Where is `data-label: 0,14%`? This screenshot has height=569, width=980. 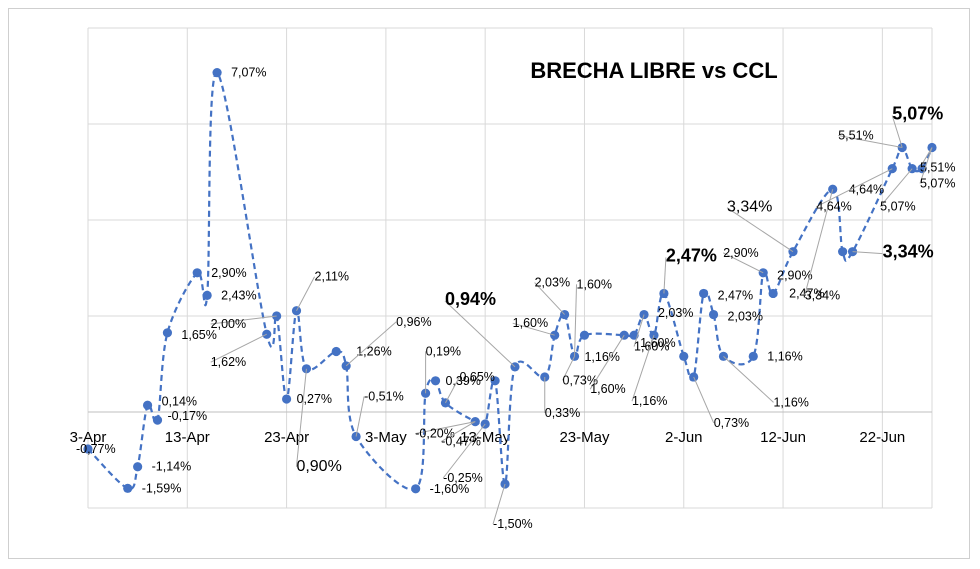 data-label: 0,14% is located at coordinates (179, 401).